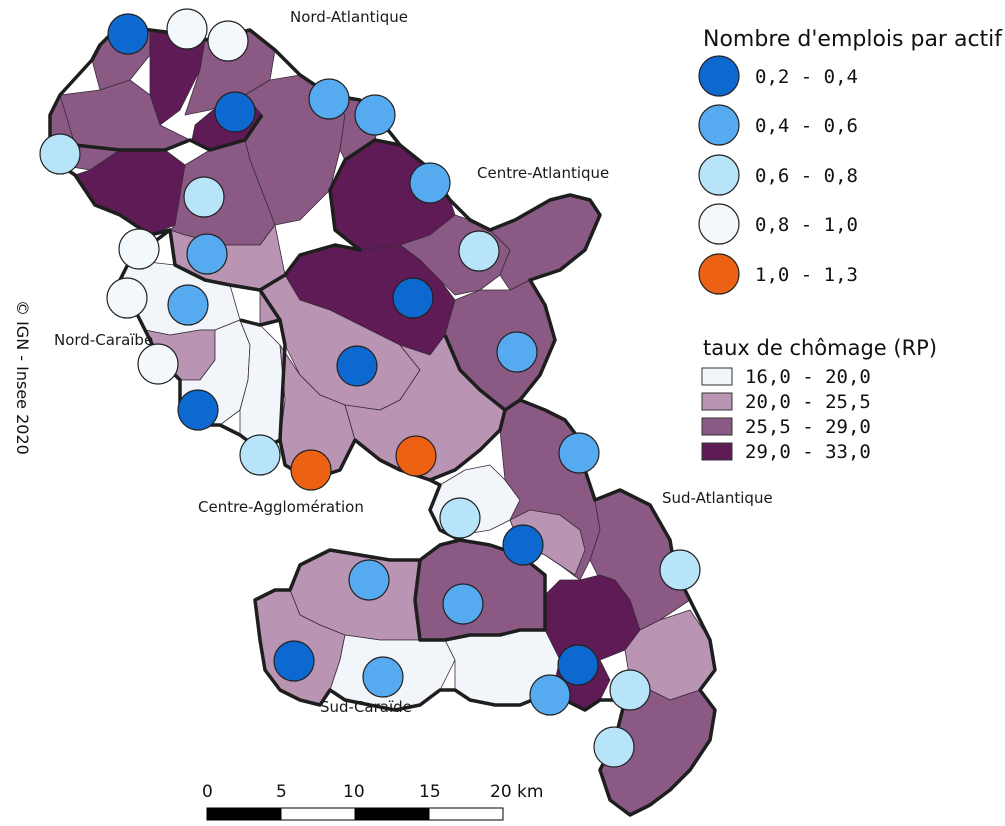 This screenshot has width=1005, height=826. I want to click on legend-emplois-label: 0,4 - 0,6, so click(806, 126).